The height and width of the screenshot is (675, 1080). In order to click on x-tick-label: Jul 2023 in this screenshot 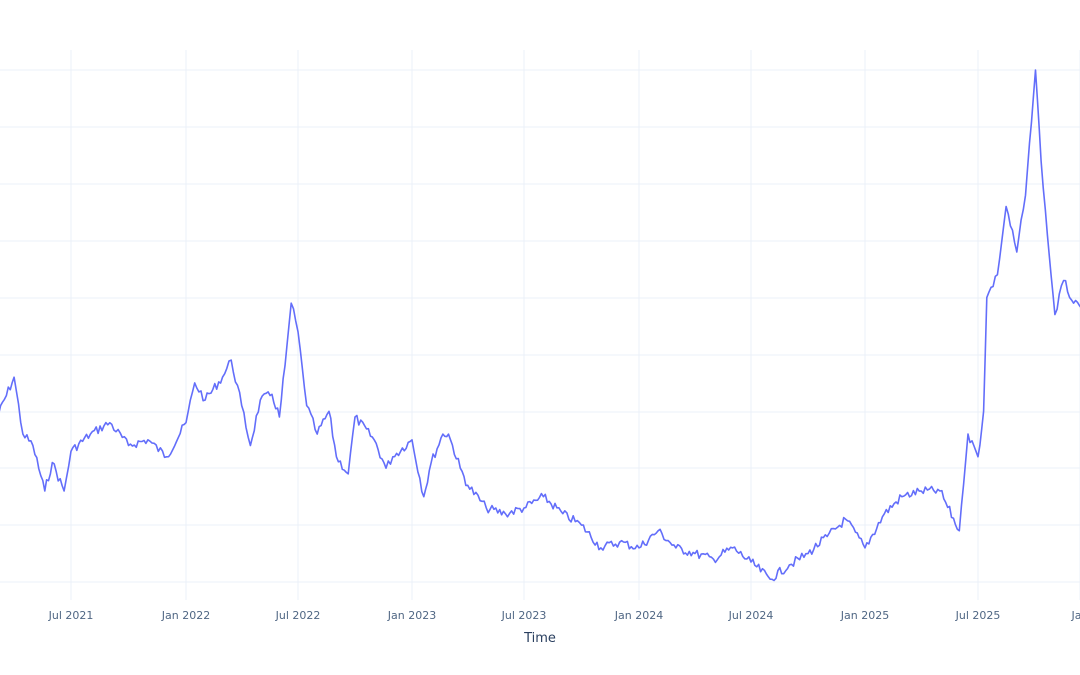, I will do `click(524, 615)`.